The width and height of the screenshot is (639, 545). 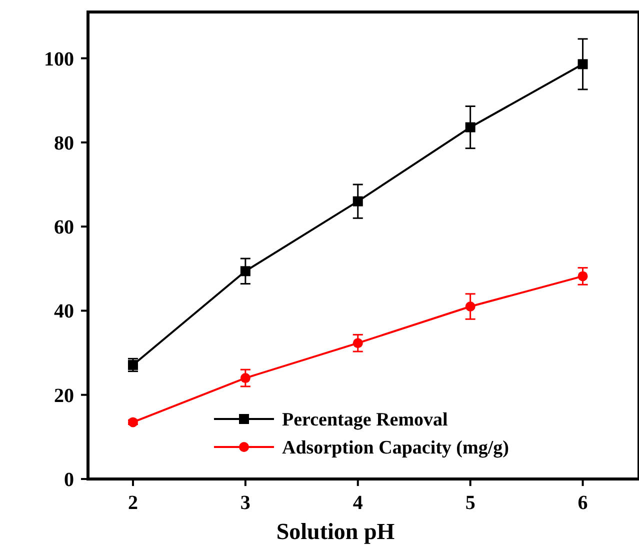 What do you see at coordinates (245, 503) in the screenshot?
I see `x-tick-label: 3` at bounding box center [245, 503].